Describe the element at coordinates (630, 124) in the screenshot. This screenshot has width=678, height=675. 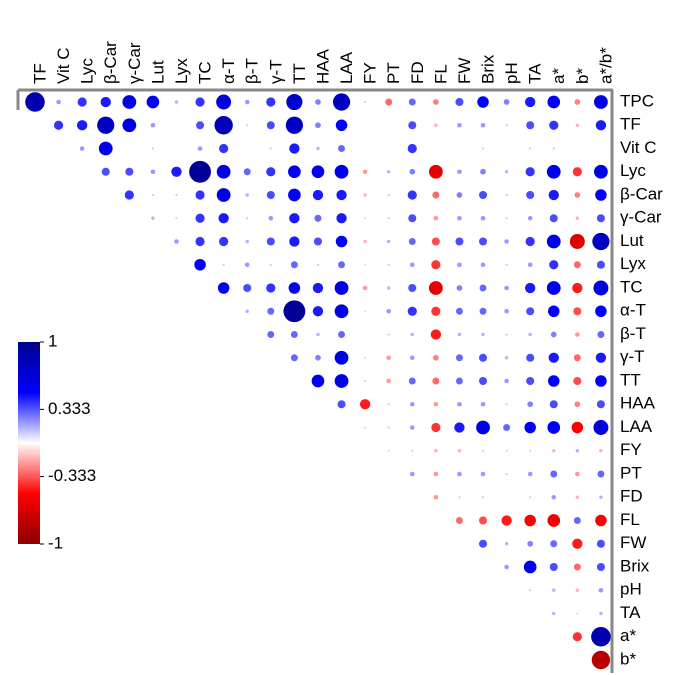
I see `row-label: TF` at that location.